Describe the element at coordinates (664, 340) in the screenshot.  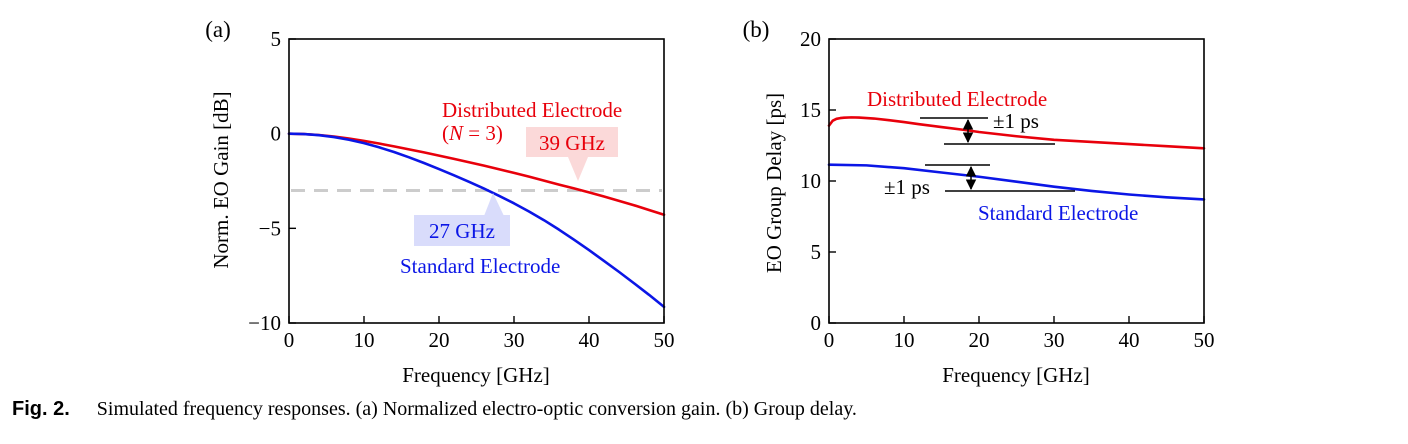
I see `panel-a-x-tick-label: 50` at that location.